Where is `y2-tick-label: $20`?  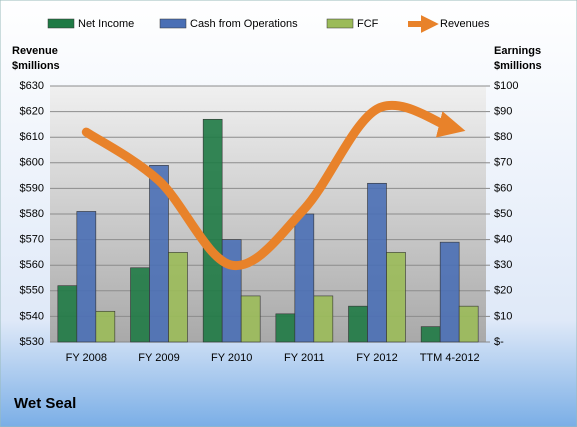 y2-tick-label: $20 is located at coordinates (503, 291).